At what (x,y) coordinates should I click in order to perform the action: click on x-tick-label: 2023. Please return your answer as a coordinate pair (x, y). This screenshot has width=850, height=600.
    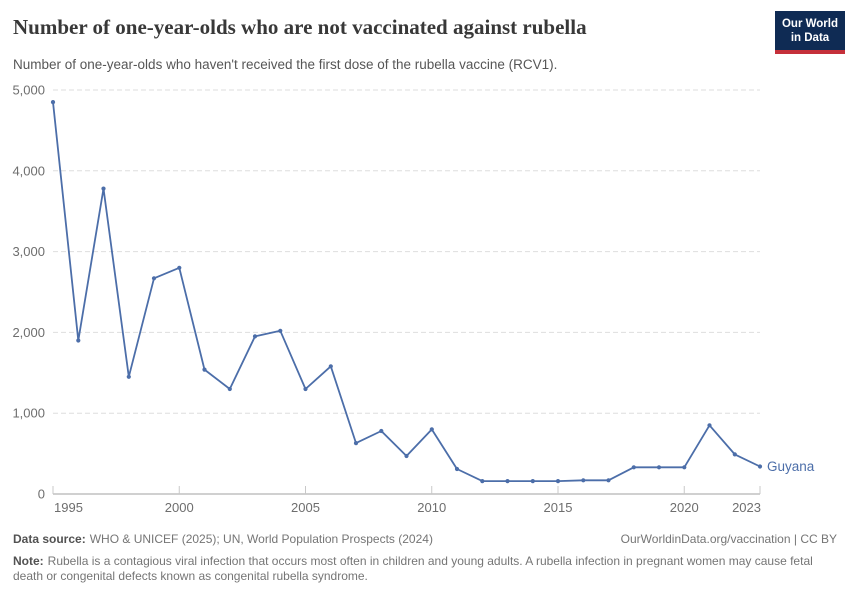
    Looking at the image, I should click on (746, 507).